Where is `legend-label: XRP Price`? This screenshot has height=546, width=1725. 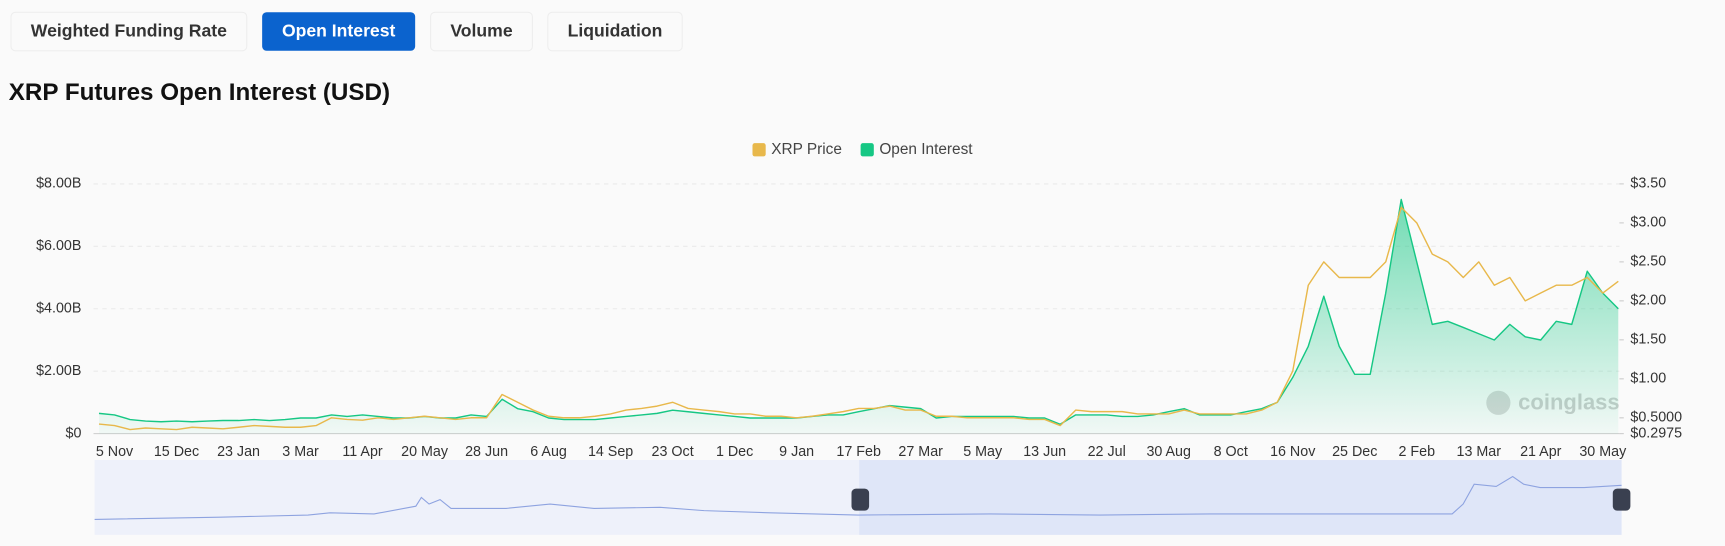
legend-label: XRP Price is located at coordinates (806, 149).